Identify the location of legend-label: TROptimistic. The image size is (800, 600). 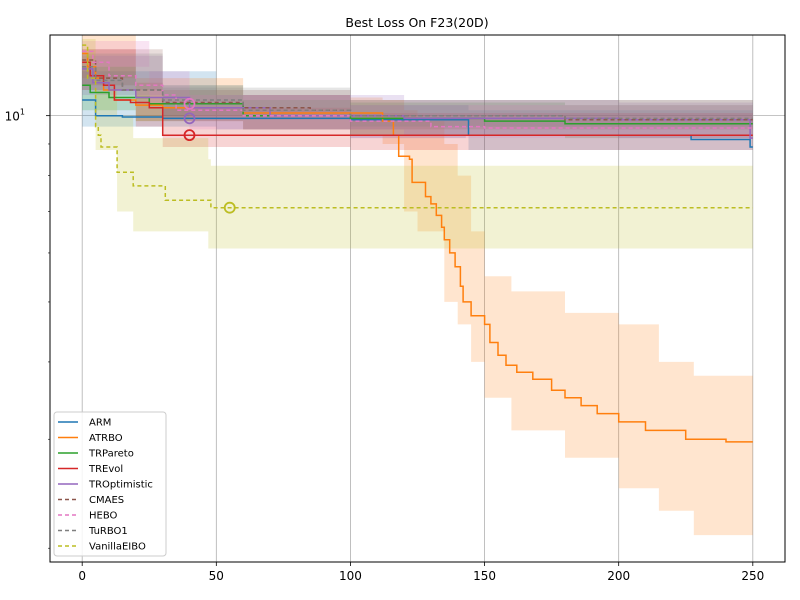
(120, 485).